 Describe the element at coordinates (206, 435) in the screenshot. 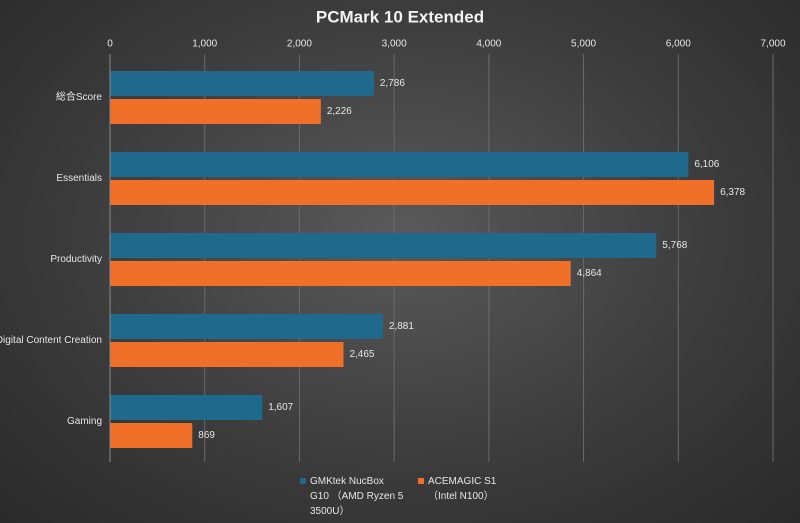

I see `value-label: 869` at that location.